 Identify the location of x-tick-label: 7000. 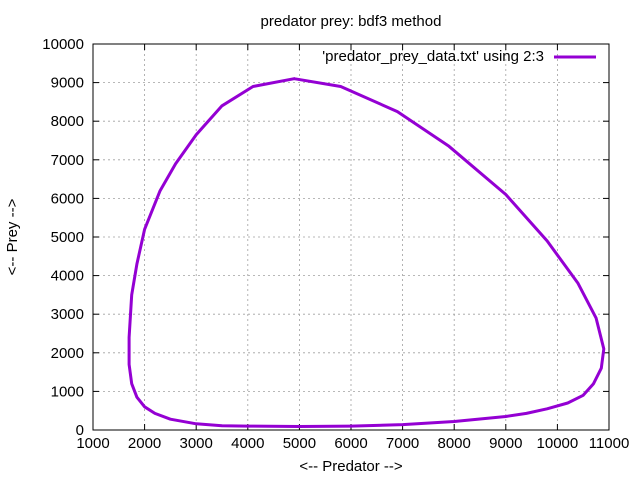
(402, 443).